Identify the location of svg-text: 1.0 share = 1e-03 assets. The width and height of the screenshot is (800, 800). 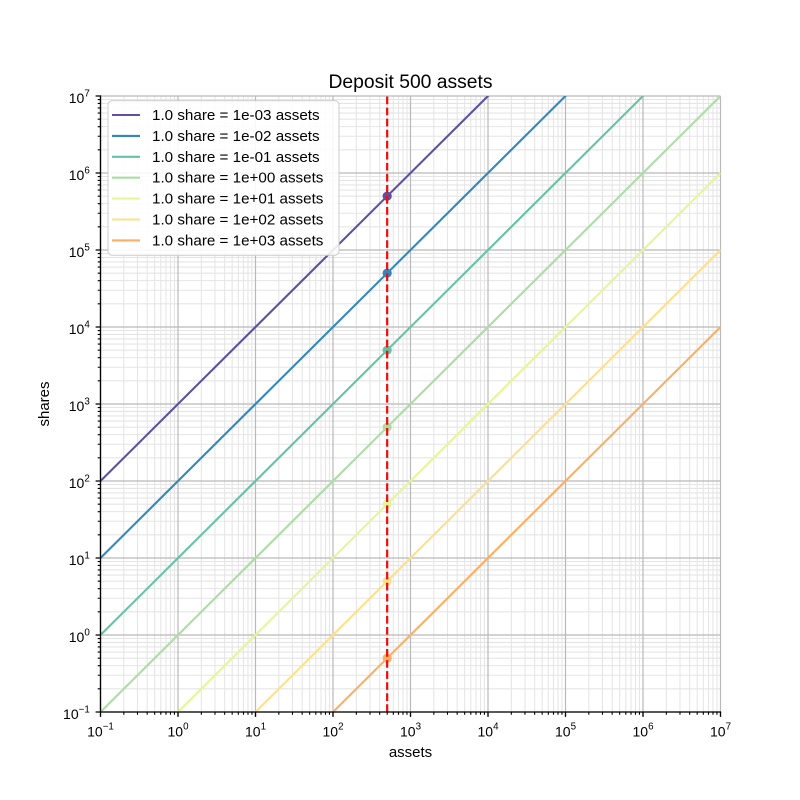
(236, 115).